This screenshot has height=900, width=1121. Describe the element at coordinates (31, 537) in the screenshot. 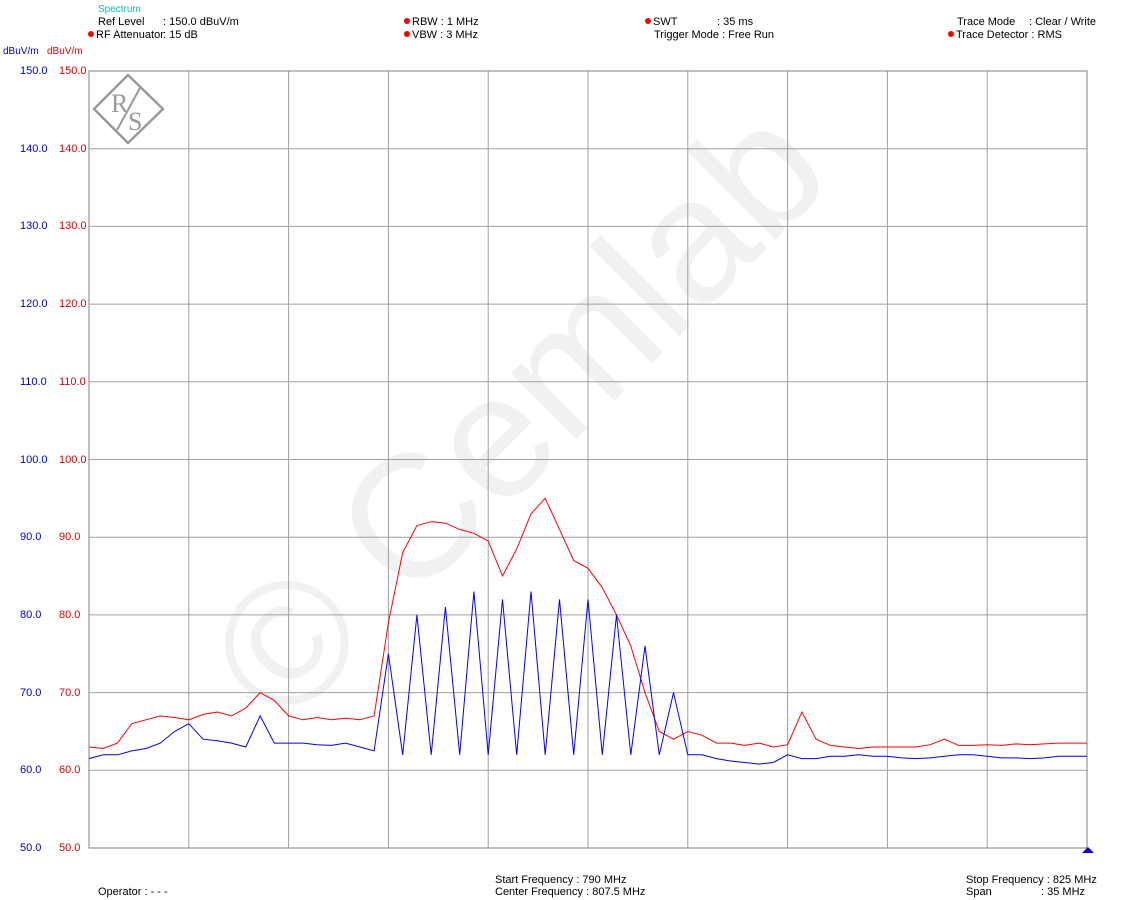

I see `y-tick-label-left: 90.0` at that location.